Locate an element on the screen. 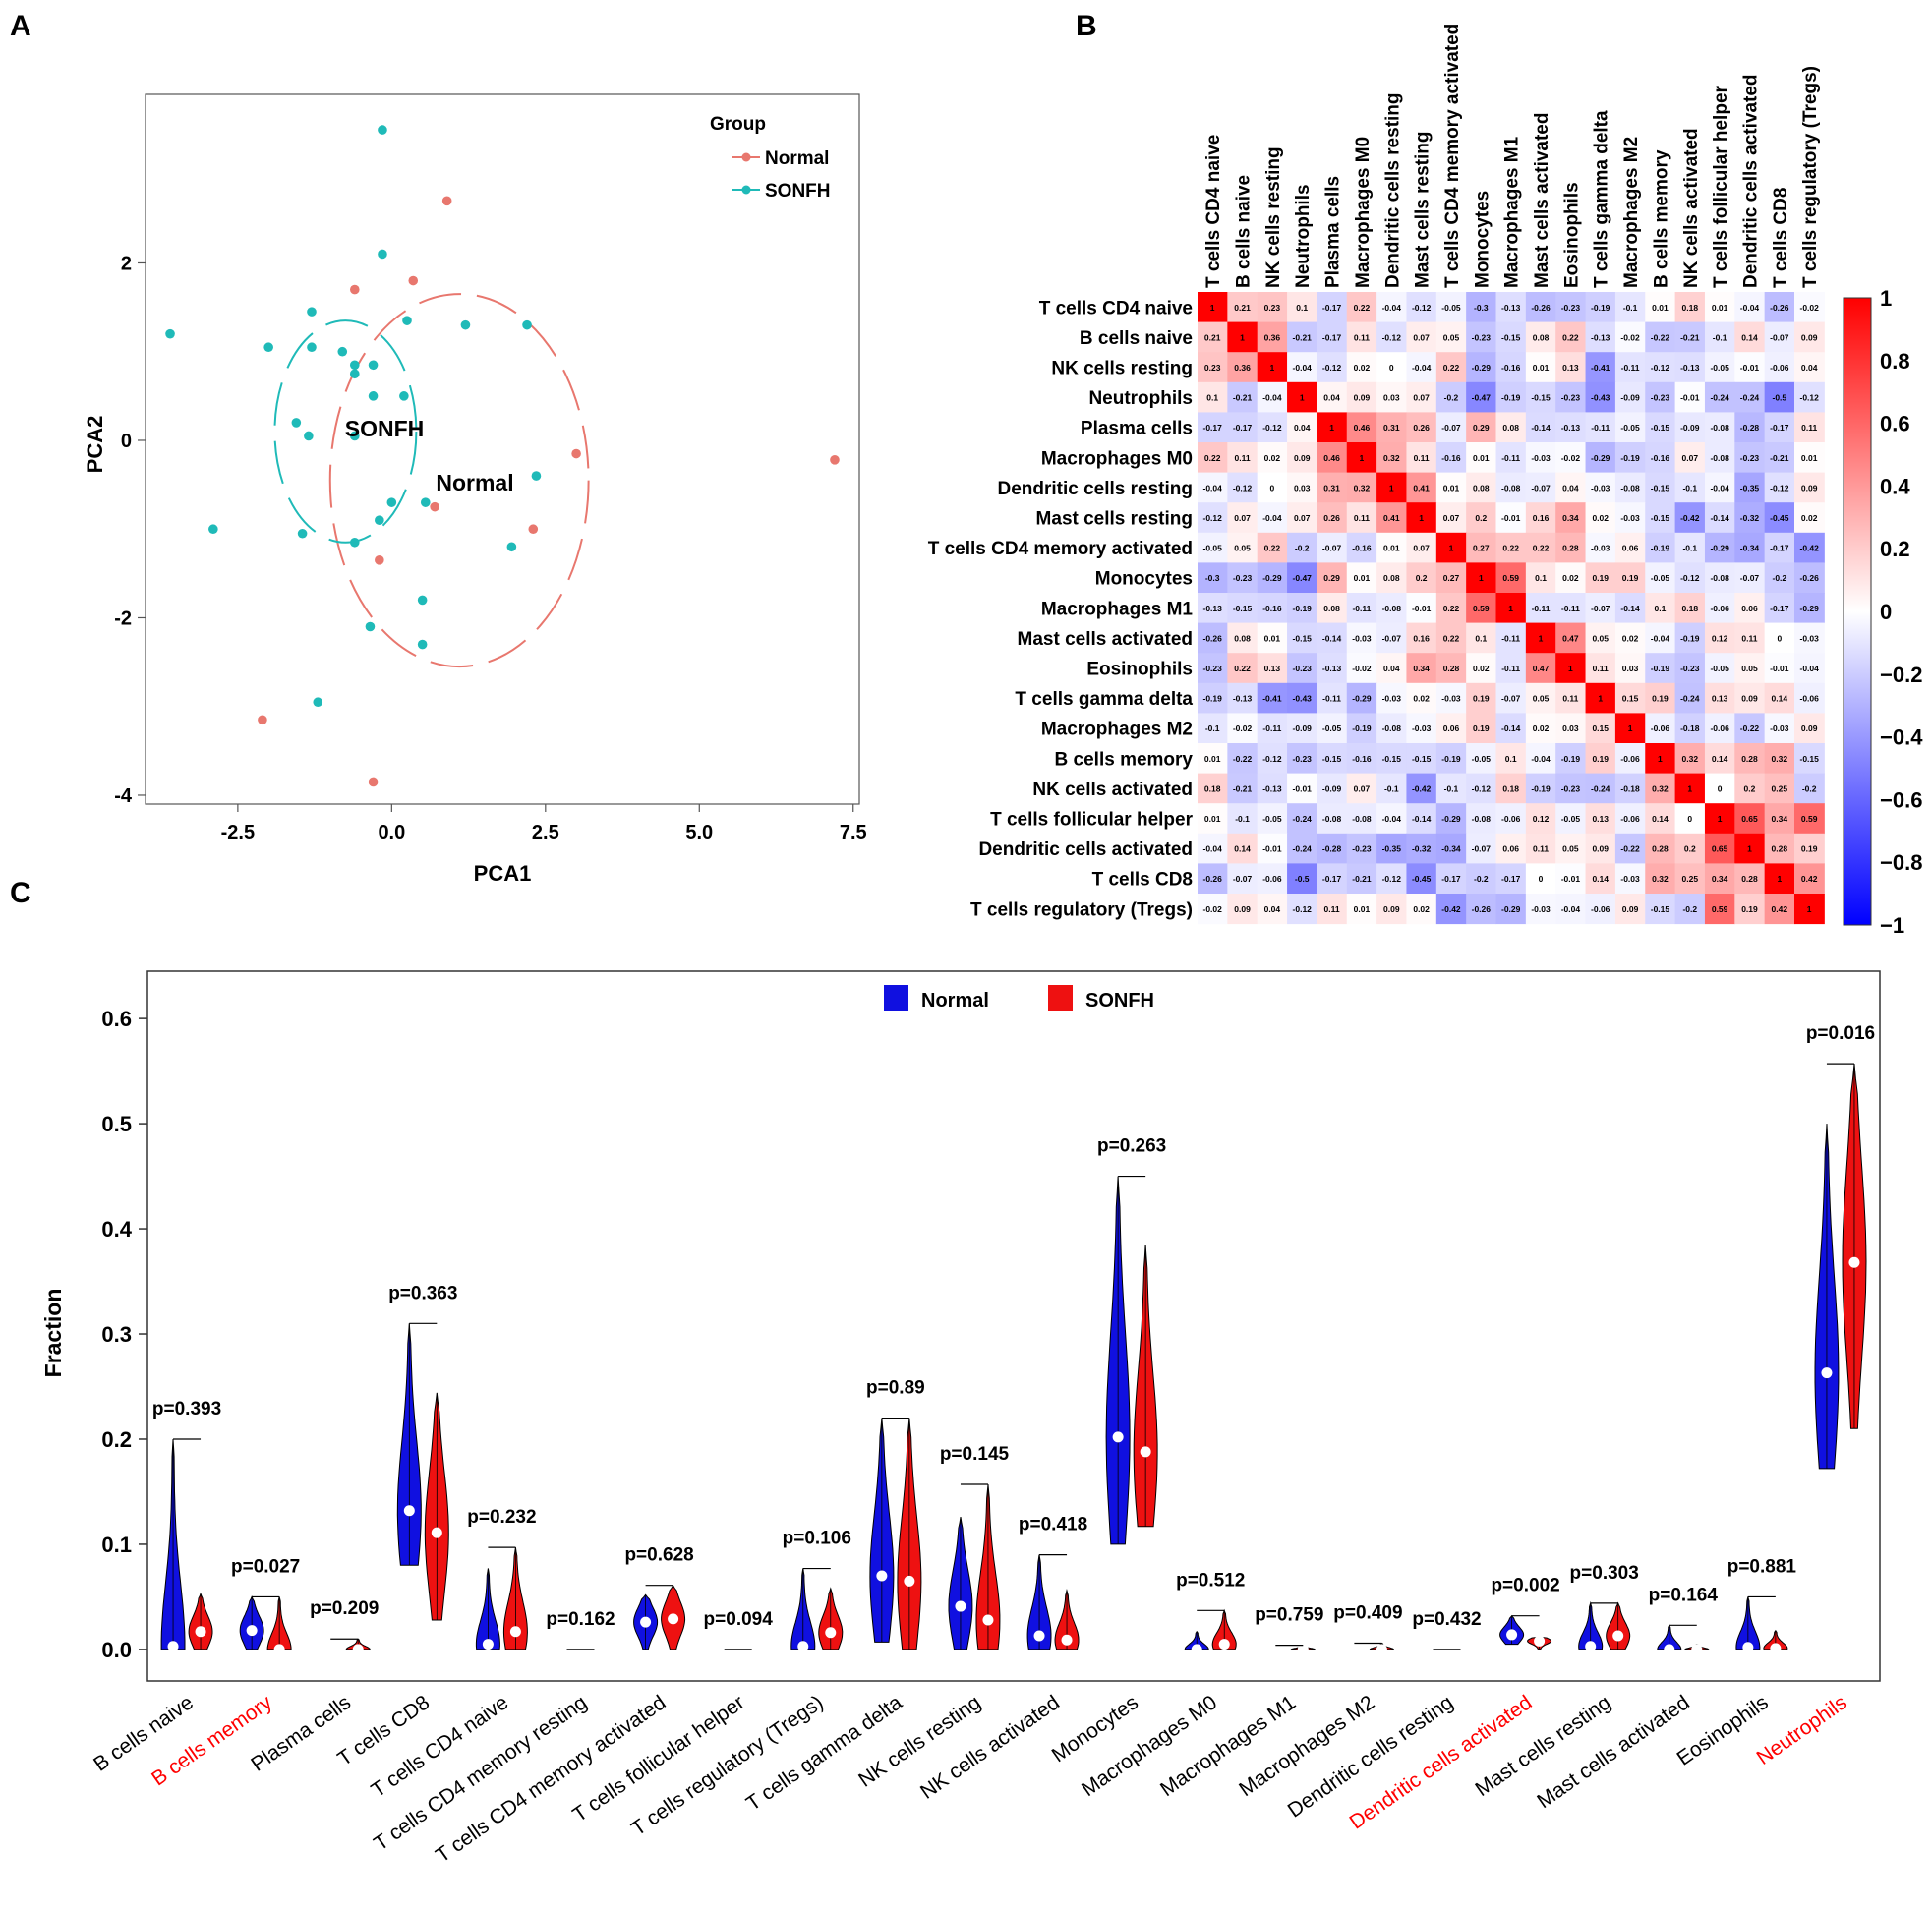 Image resolution: width=1932 pixels, height=1911 pixels. heatmap-cell-value: -0.13 is located at coordinates (1332, 669).